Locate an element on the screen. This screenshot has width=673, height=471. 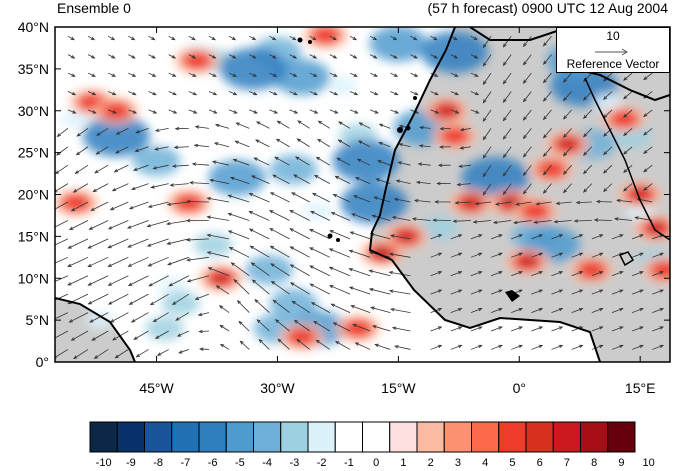
lat-tick-label: 25°N is located at coordinates (33, 153).